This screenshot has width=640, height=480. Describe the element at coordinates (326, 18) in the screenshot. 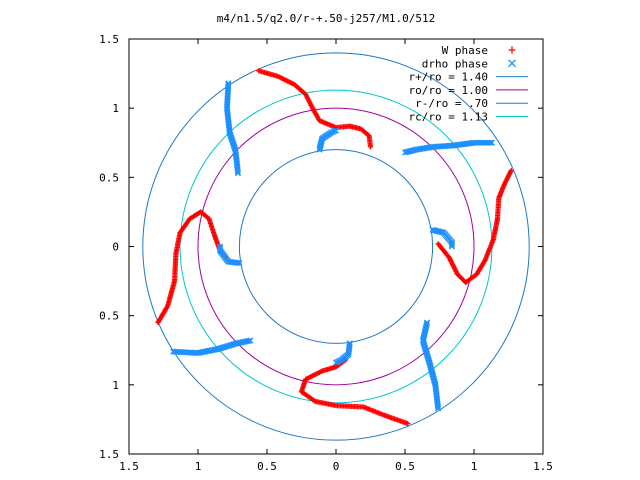

I see `chart-title: m4/n1.5/q2.0/r-+.50-j257/M1.0/512` at that location.